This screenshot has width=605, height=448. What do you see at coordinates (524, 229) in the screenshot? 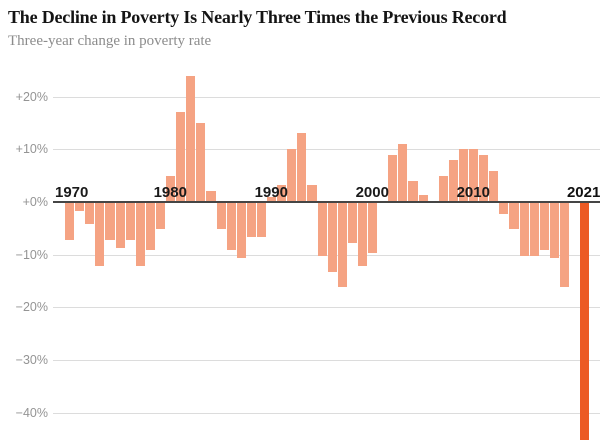
I see `bar-2015` at bounding box center [524, 229].